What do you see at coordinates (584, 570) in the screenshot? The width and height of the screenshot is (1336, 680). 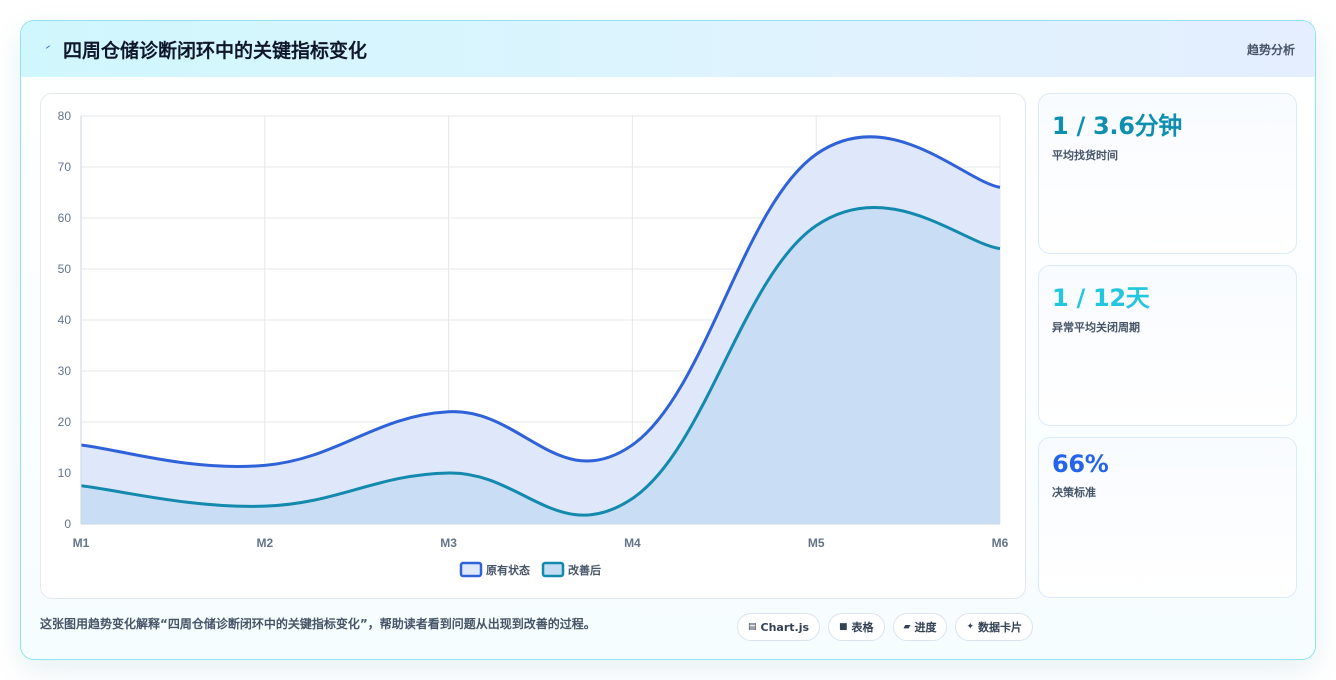 I see `legend-label: 改善后` at bounding box center [584, 570].